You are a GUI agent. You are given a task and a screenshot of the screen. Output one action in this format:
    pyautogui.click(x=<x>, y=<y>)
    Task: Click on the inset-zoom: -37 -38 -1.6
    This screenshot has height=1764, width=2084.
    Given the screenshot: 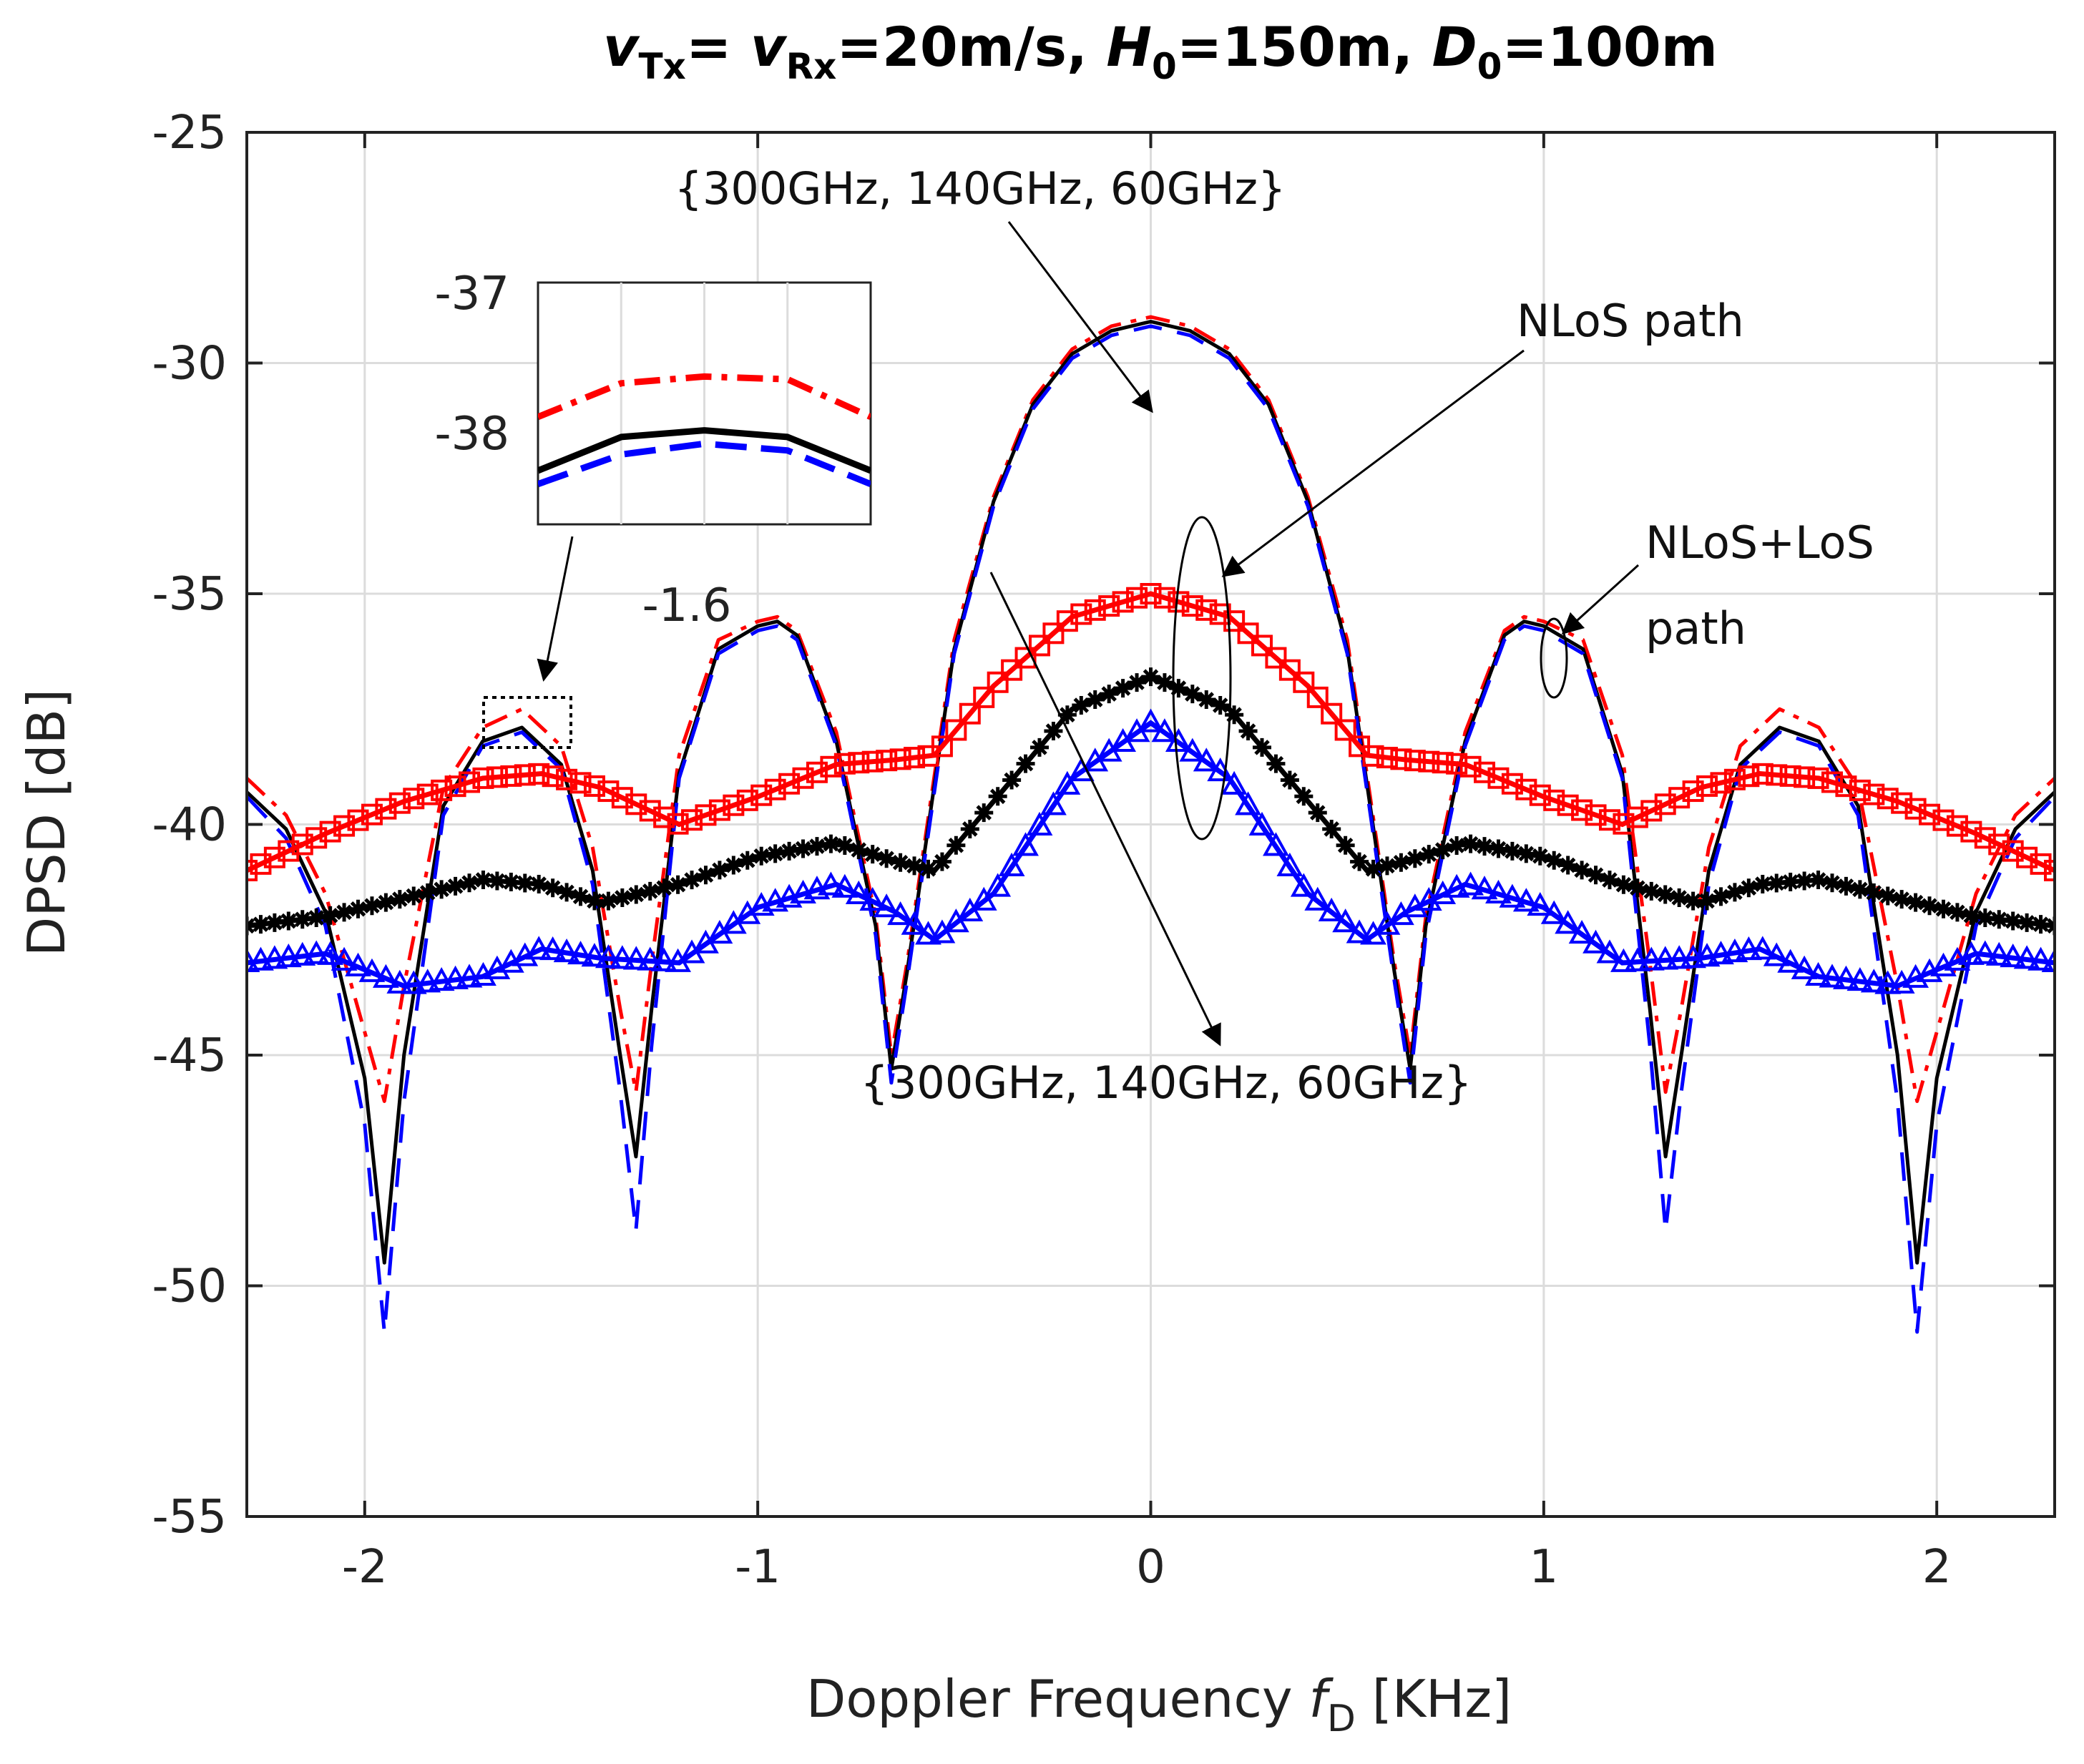 What is the action you would take?
    pyautogui.click(x=653, y=450)
    